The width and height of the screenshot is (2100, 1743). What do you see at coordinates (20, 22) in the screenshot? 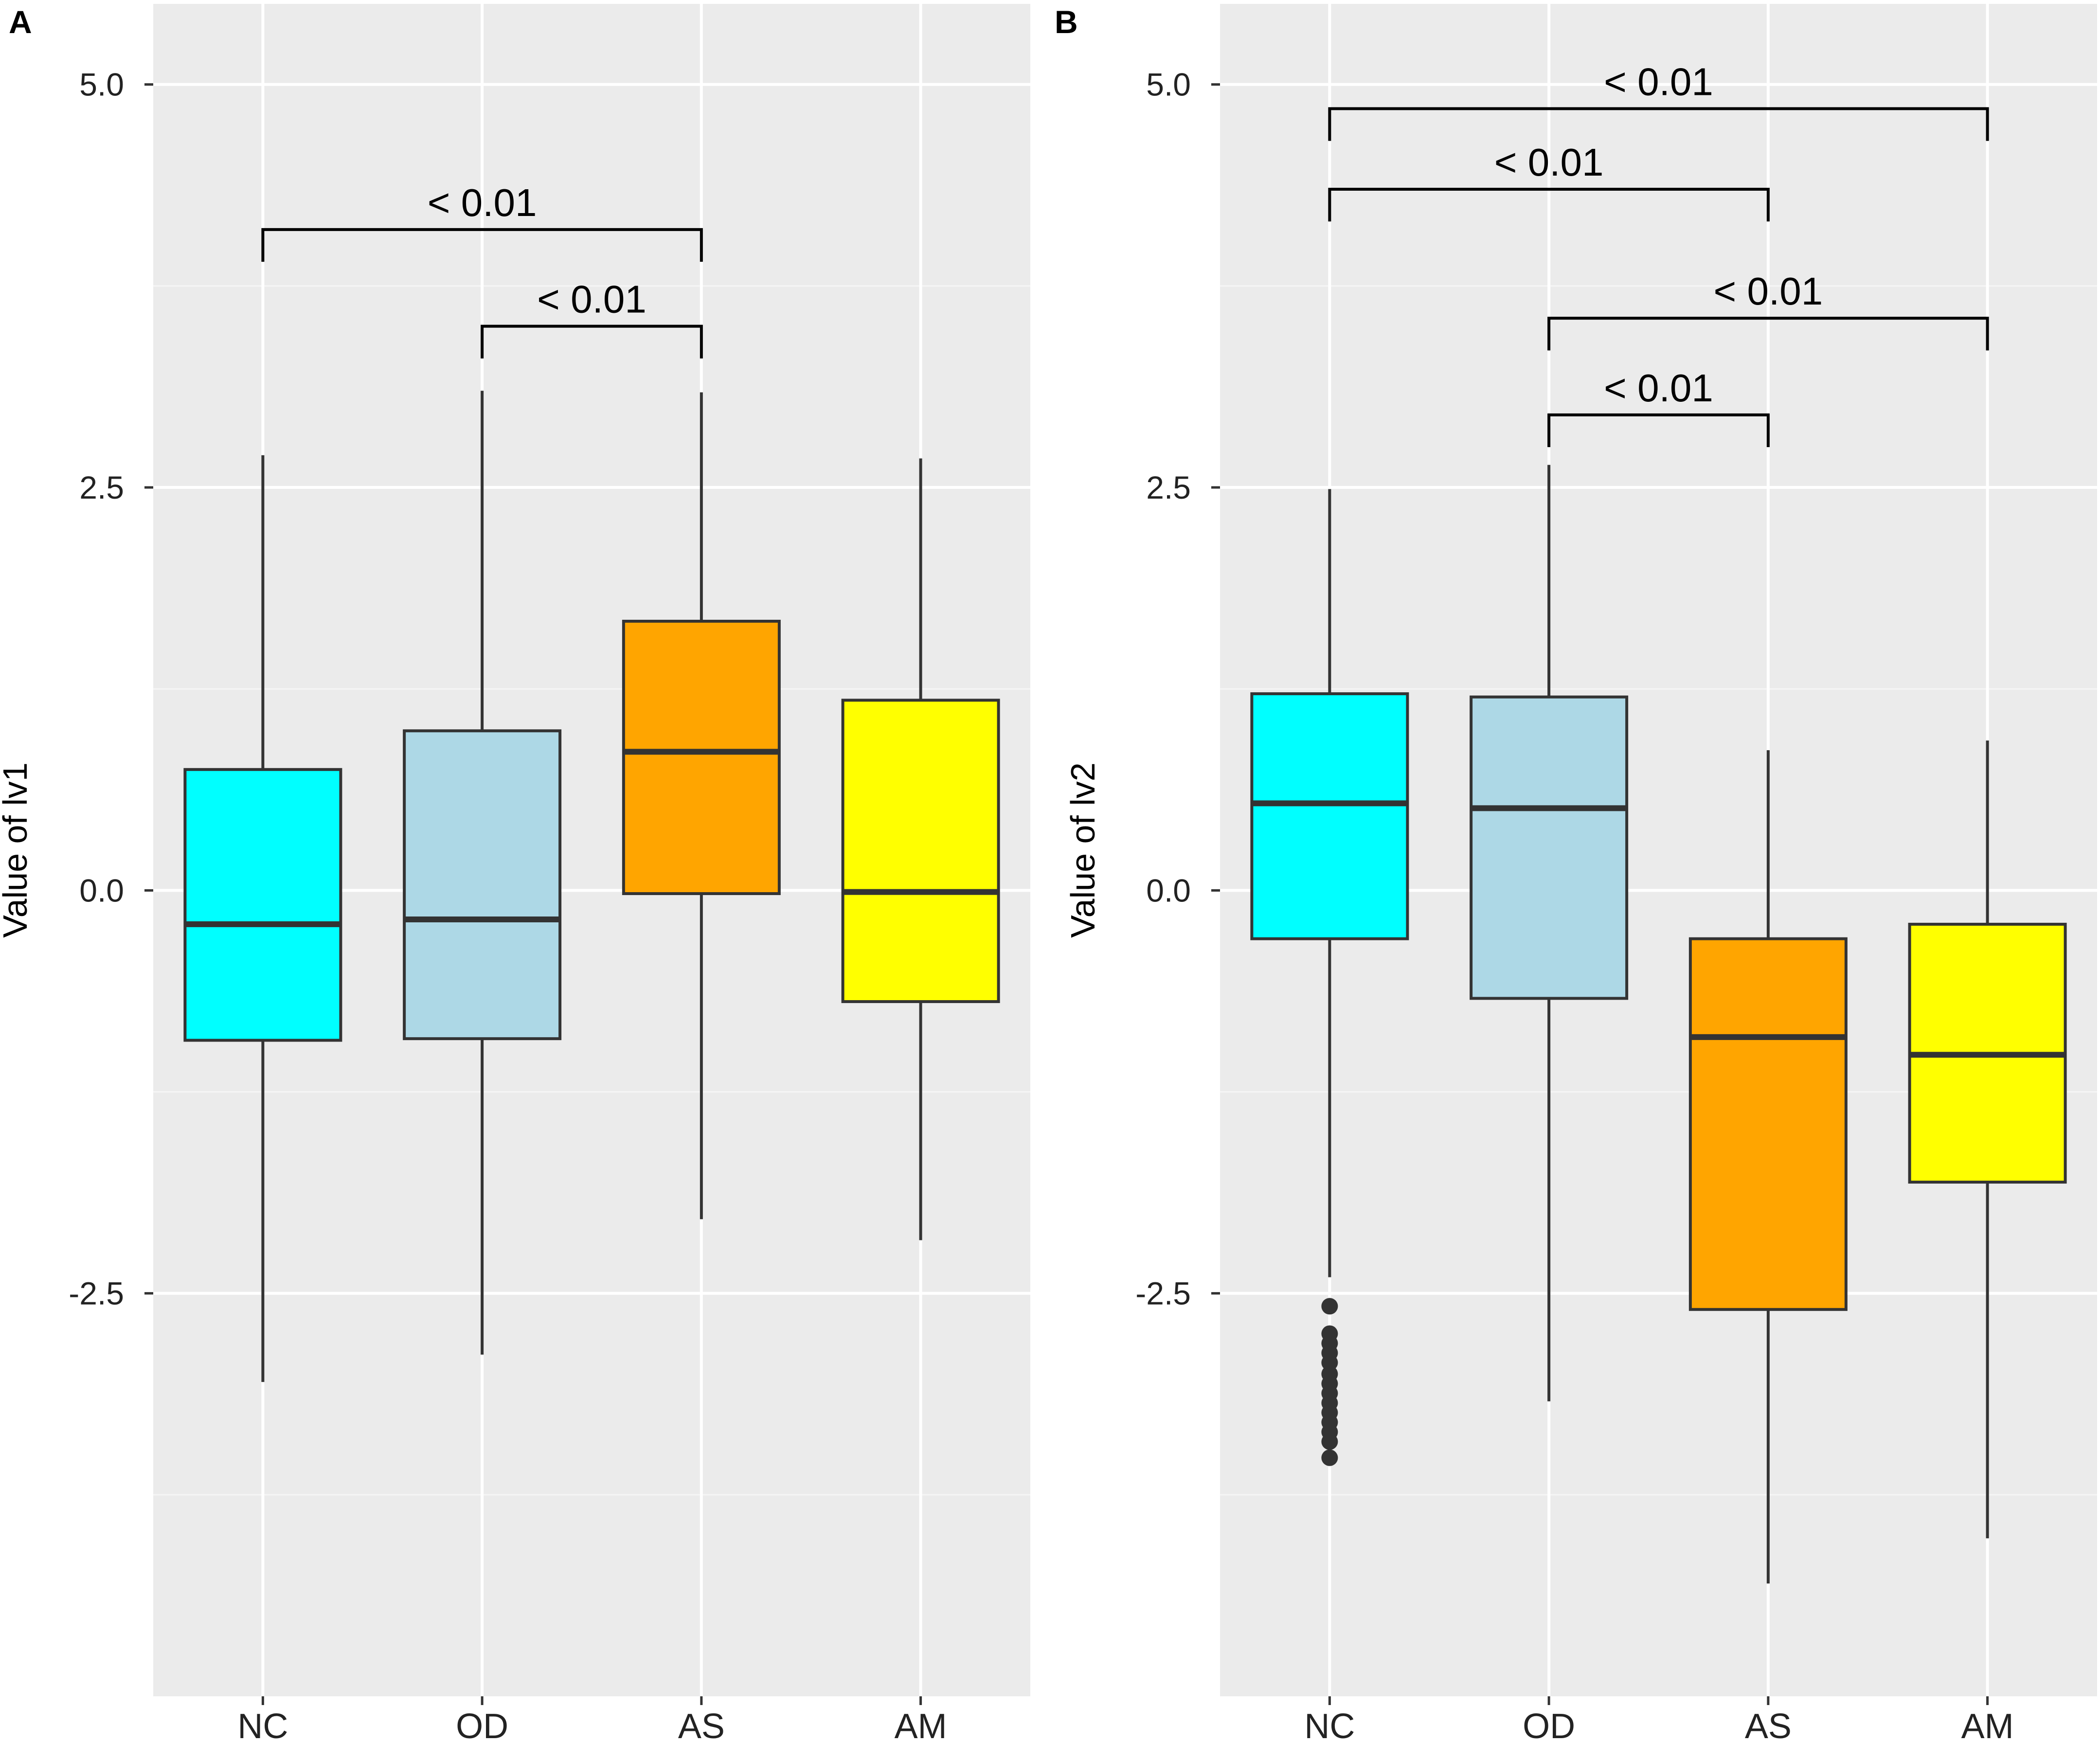
I see `panel-label: A` at bounding box center [20, 22].